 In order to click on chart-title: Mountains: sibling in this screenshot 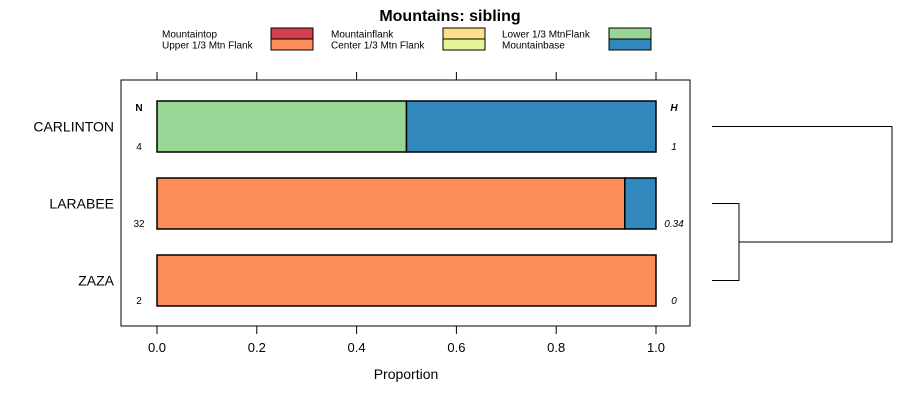, I will do `click(449, 16)`.